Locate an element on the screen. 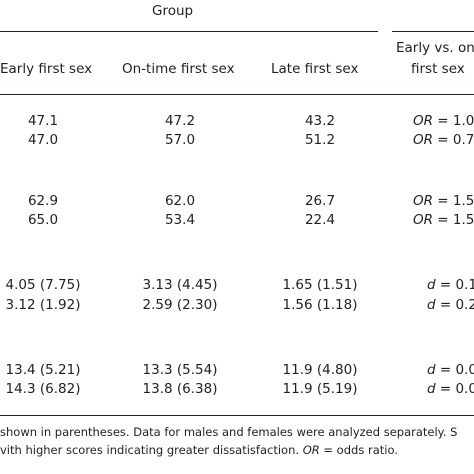 This screenshot has height=474, width=474. cell-early: 47.1 is located at coordinates (43, 121).